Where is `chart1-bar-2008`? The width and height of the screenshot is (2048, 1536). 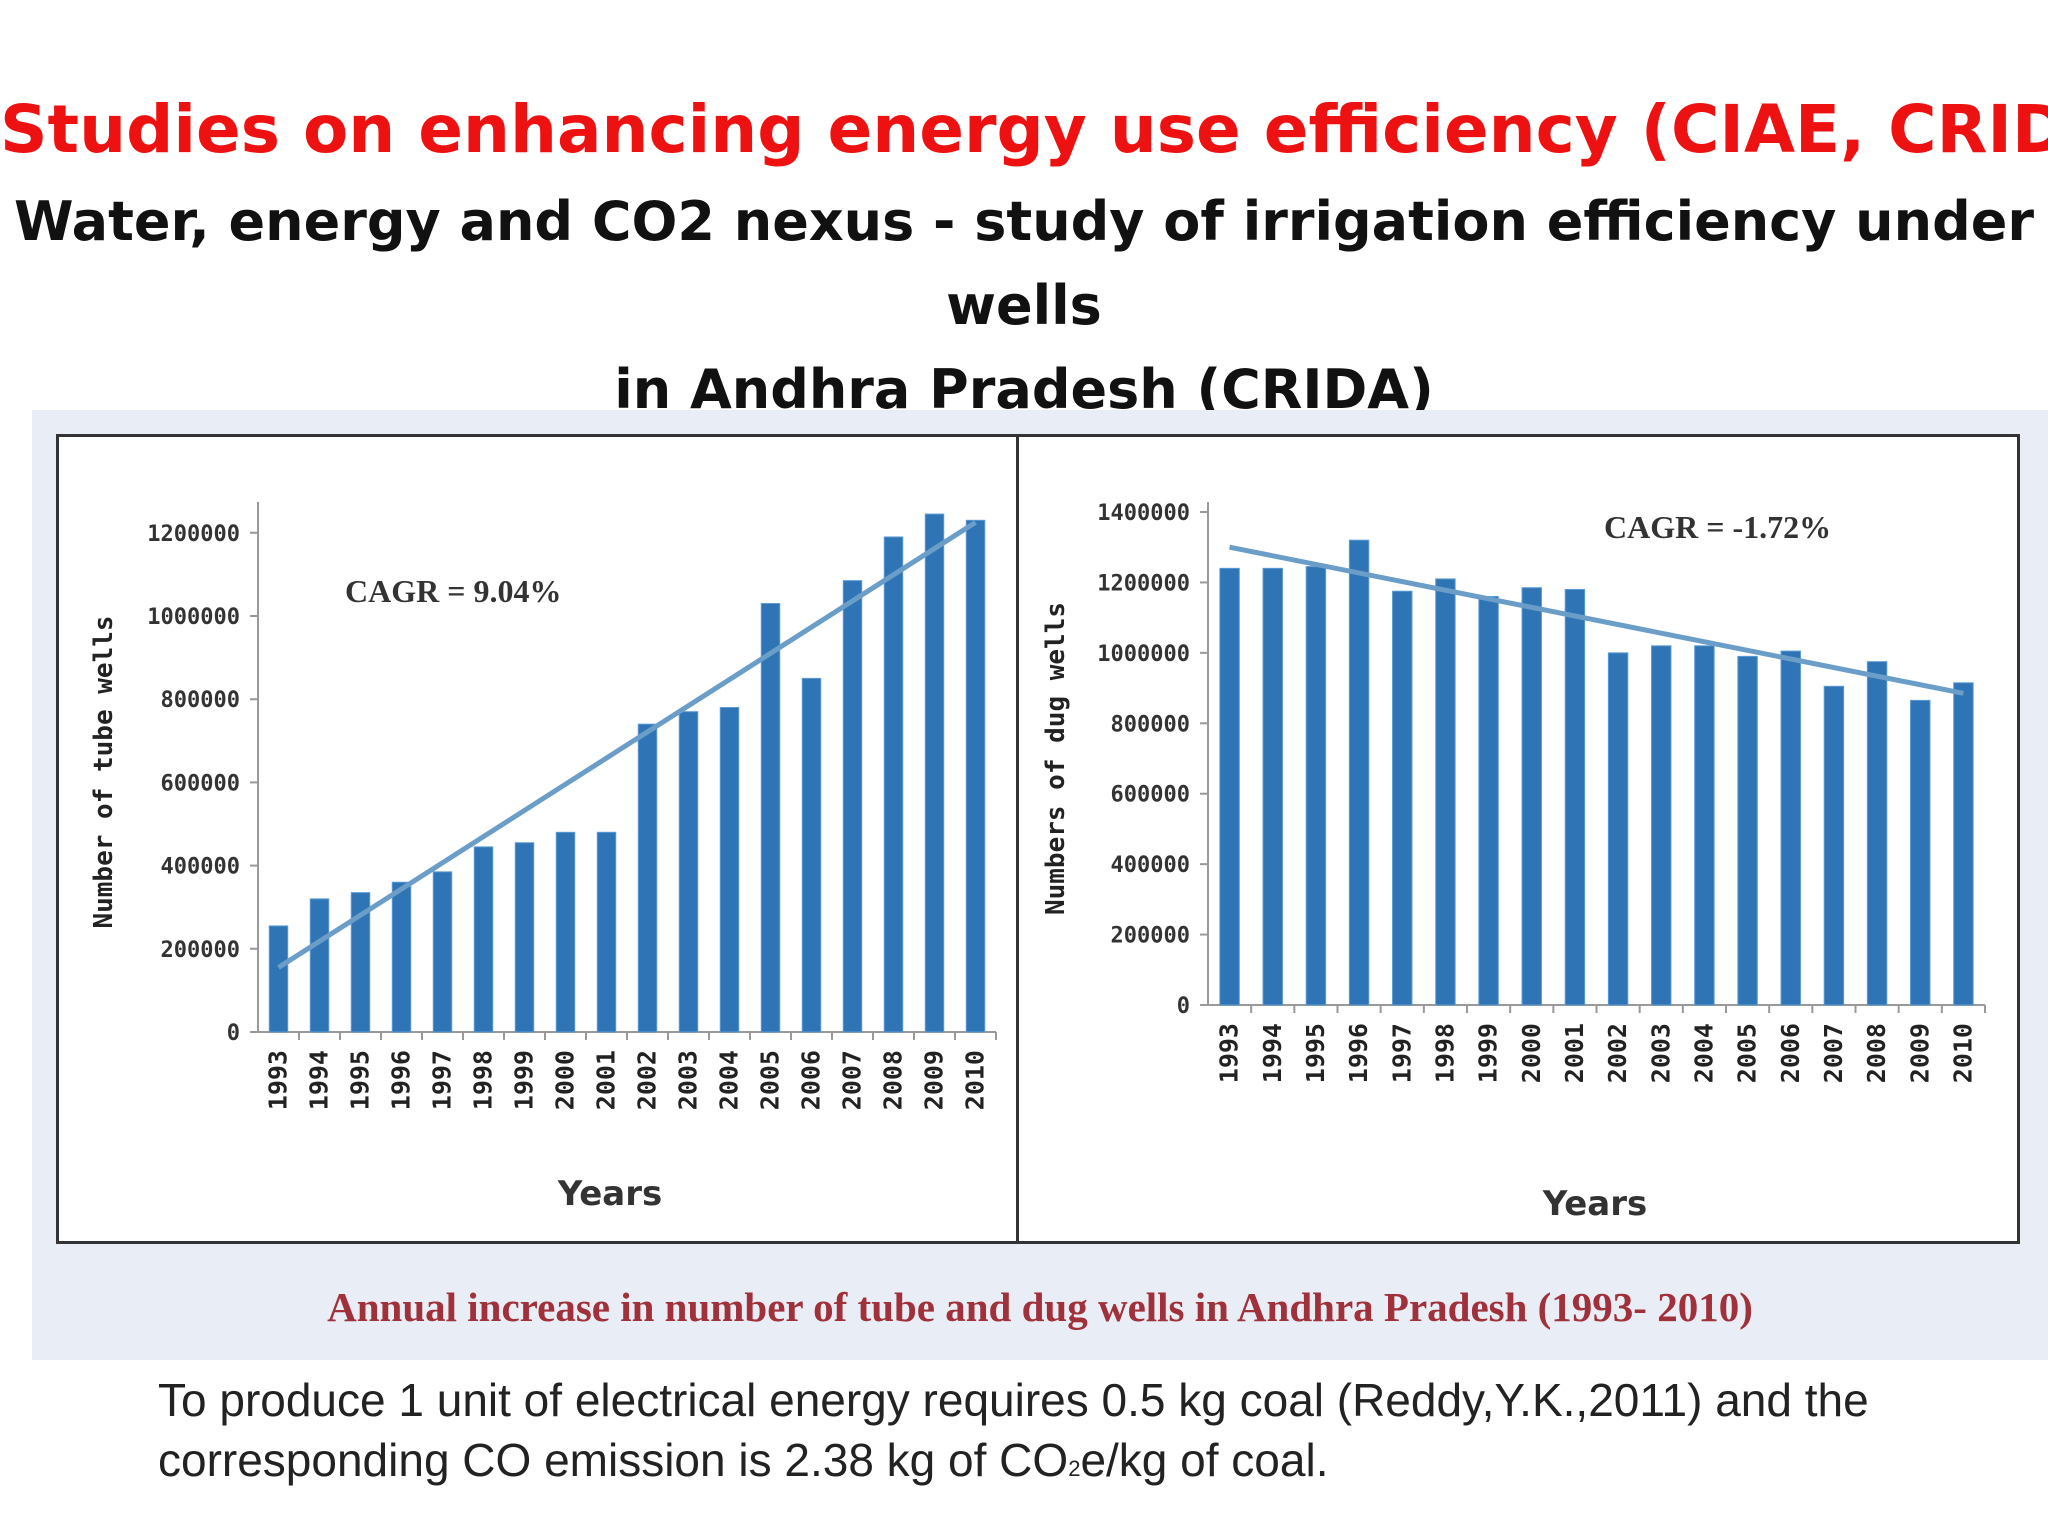
chart1-bar-2008 is located at coordinates (893, 784).